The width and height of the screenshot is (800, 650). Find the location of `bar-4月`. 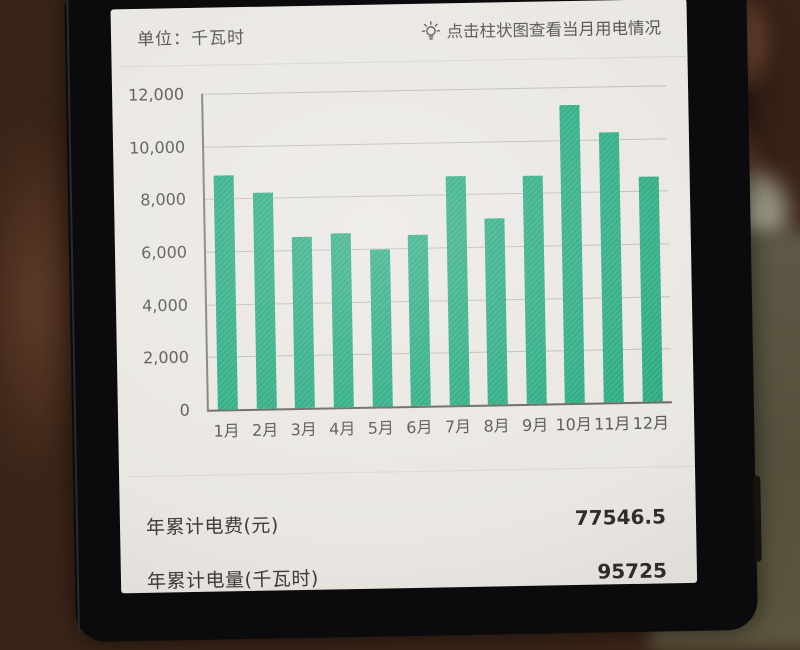

bar-4月 is located at coordinates (342, 320).